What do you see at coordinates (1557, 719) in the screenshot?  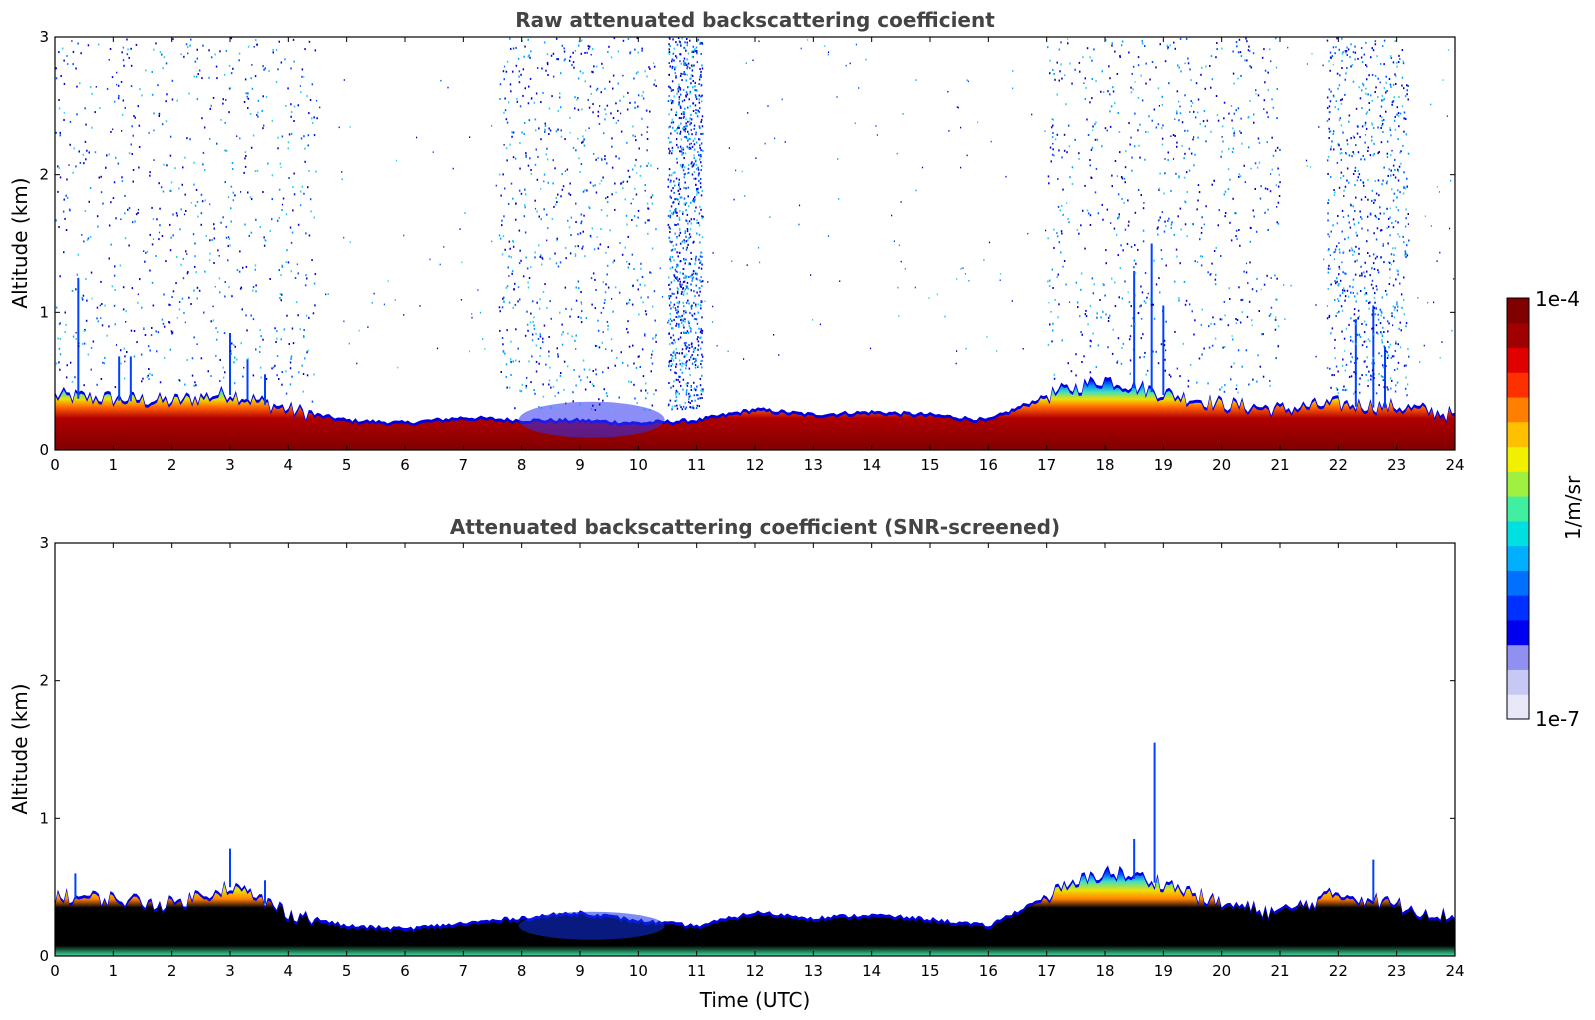 I see `colorbar-min-label: 1e-7` at bounding box center [1557, 719].